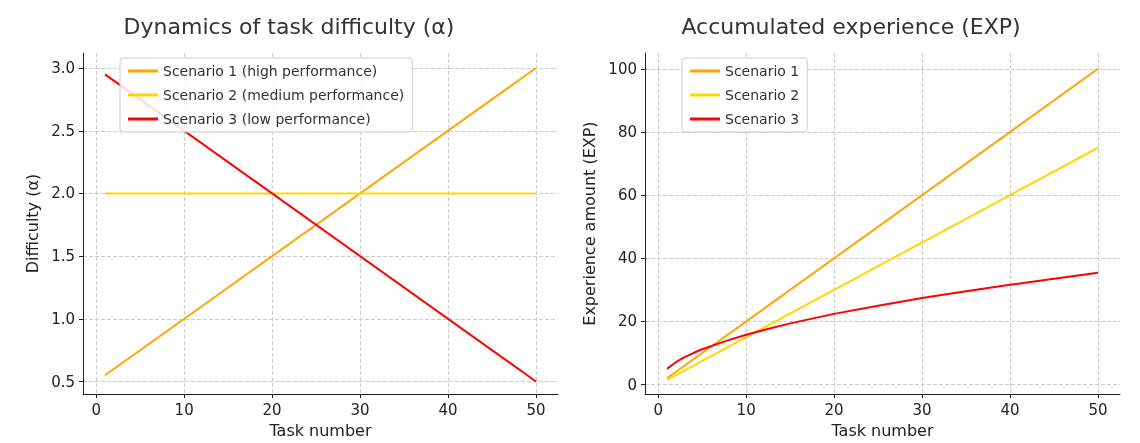 This screenshot has height=443, width=1140. I want to click on y-axis-title: Difficulty (α), so click(32, 223).